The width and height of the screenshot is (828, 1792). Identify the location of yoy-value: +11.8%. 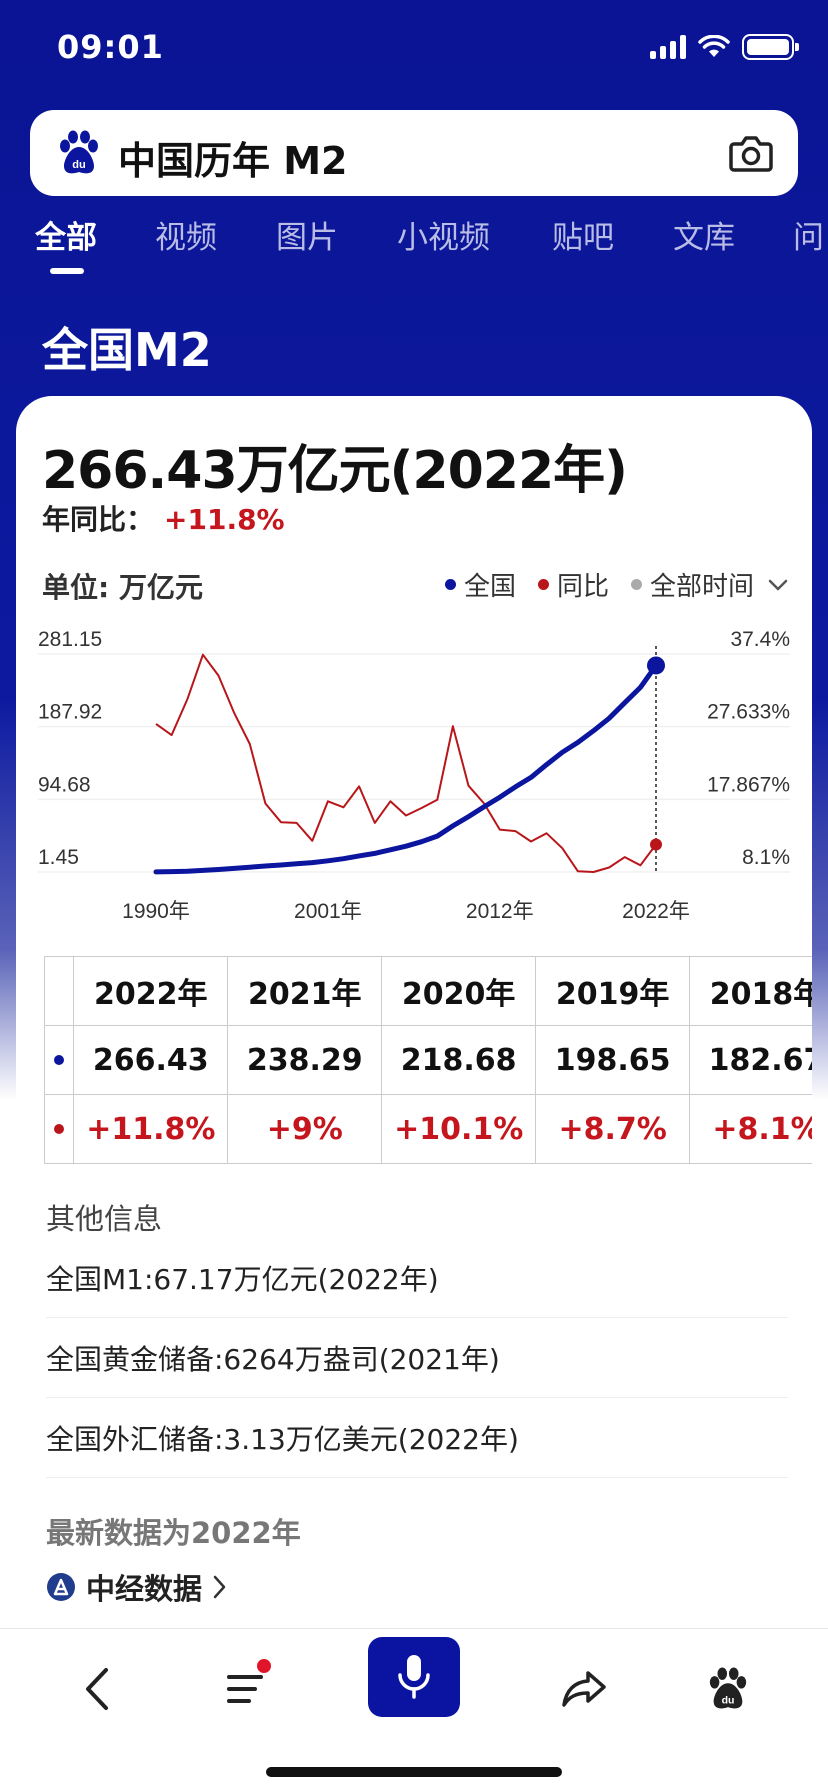
(224, 519).